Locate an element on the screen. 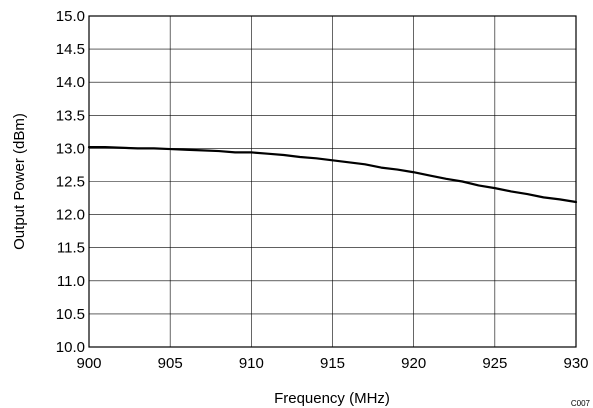 Image resolution: width=593 pixels, height=408 pixels. y-tick-label: 11.0 is located at coordinates (71, 281).